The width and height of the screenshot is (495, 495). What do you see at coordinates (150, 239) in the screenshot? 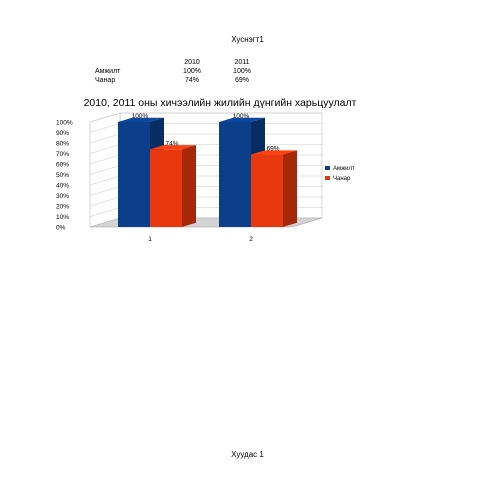
I see `x-tick-label: 1` at bounding box center [150, 239].